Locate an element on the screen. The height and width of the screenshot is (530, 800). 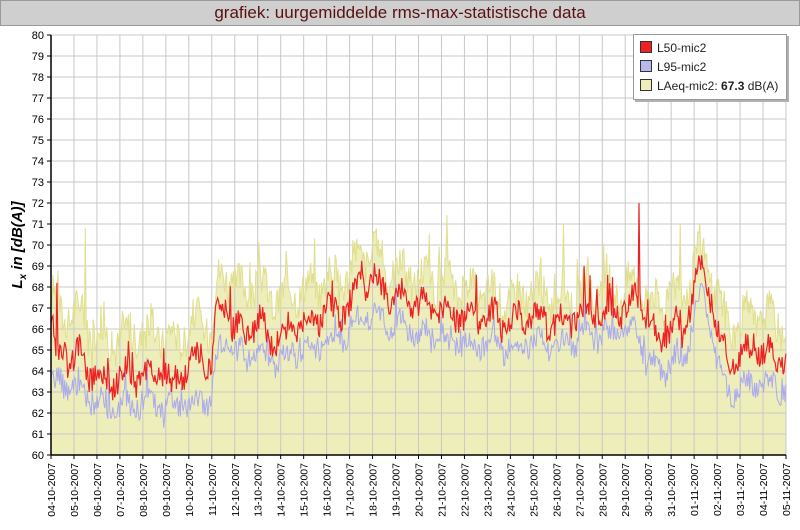
x-tick-label: 08-10-2007 is located at coordinates (144, 490).